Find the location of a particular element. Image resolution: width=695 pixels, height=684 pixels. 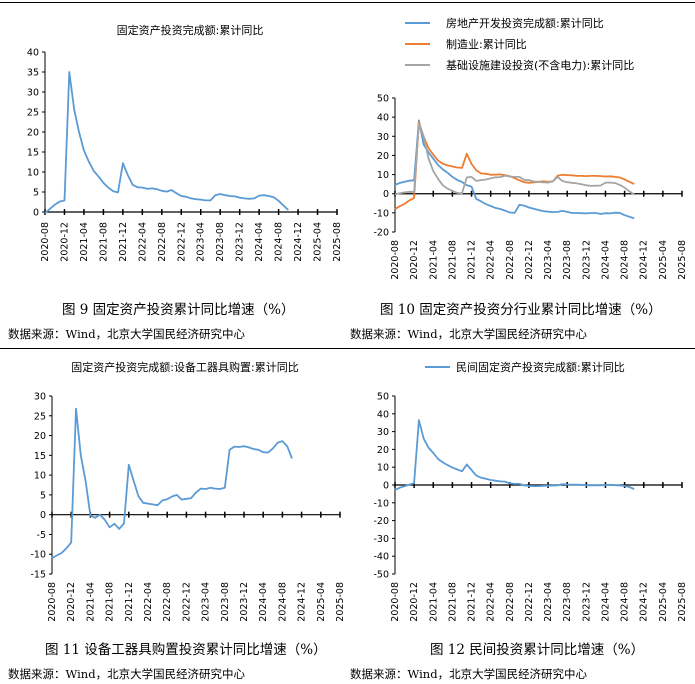

caption-fig11: 图 11 设备工器具购置投资累计同比增速（%） is located at coordinates (186, 650).